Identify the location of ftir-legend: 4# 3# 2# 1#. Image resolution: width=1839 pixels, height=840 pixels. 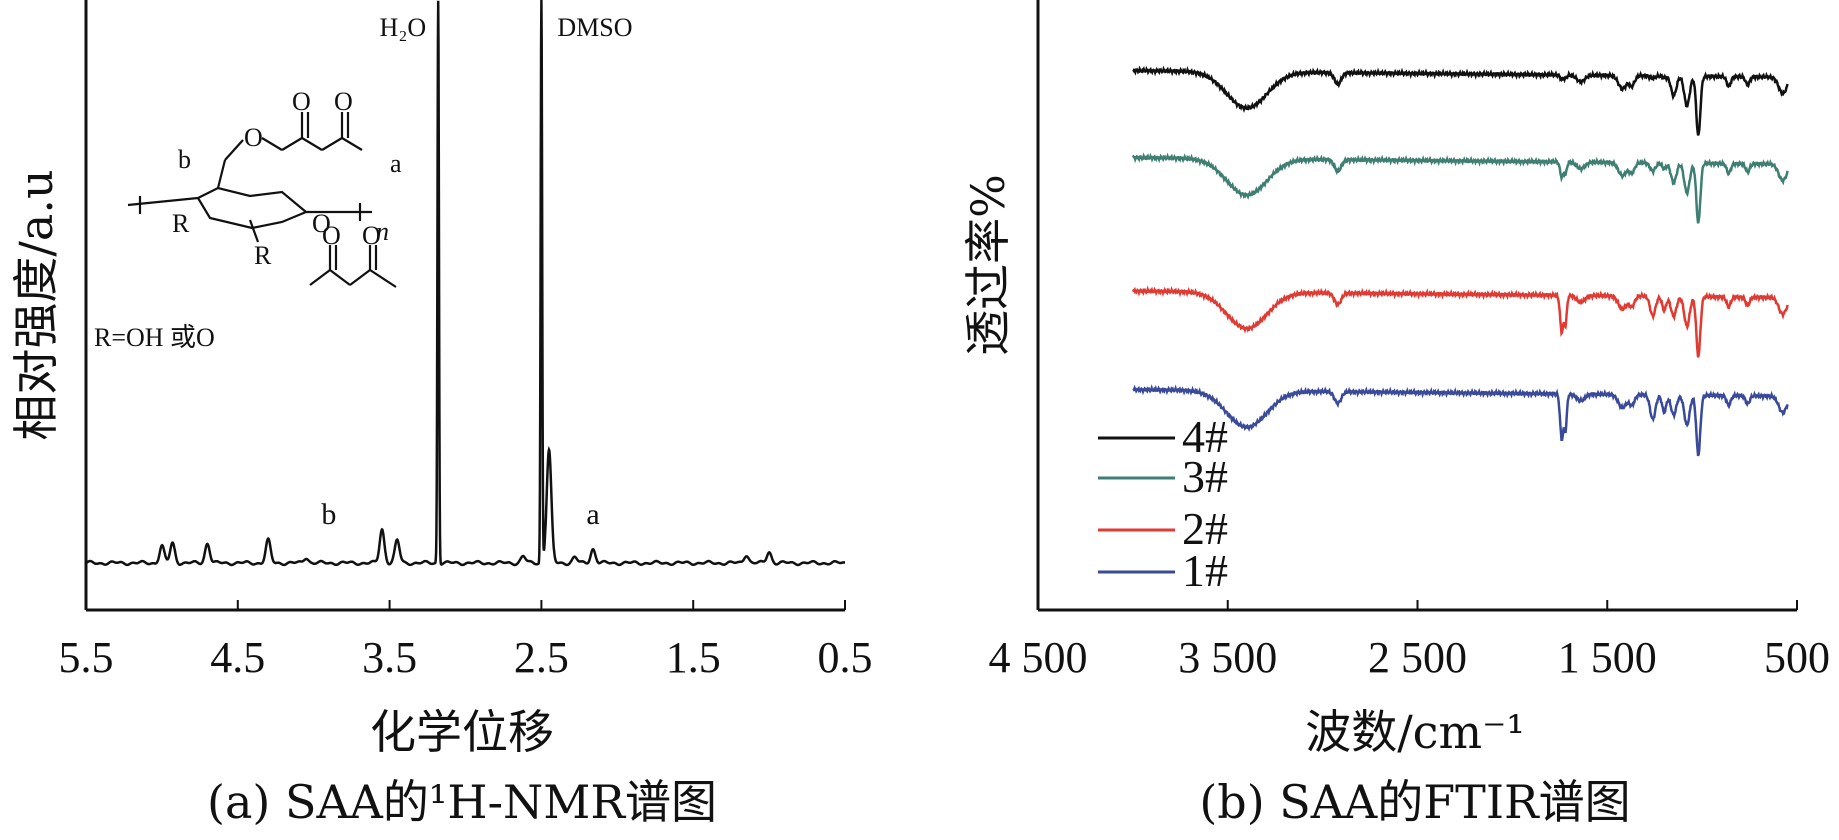
(1163, 503).